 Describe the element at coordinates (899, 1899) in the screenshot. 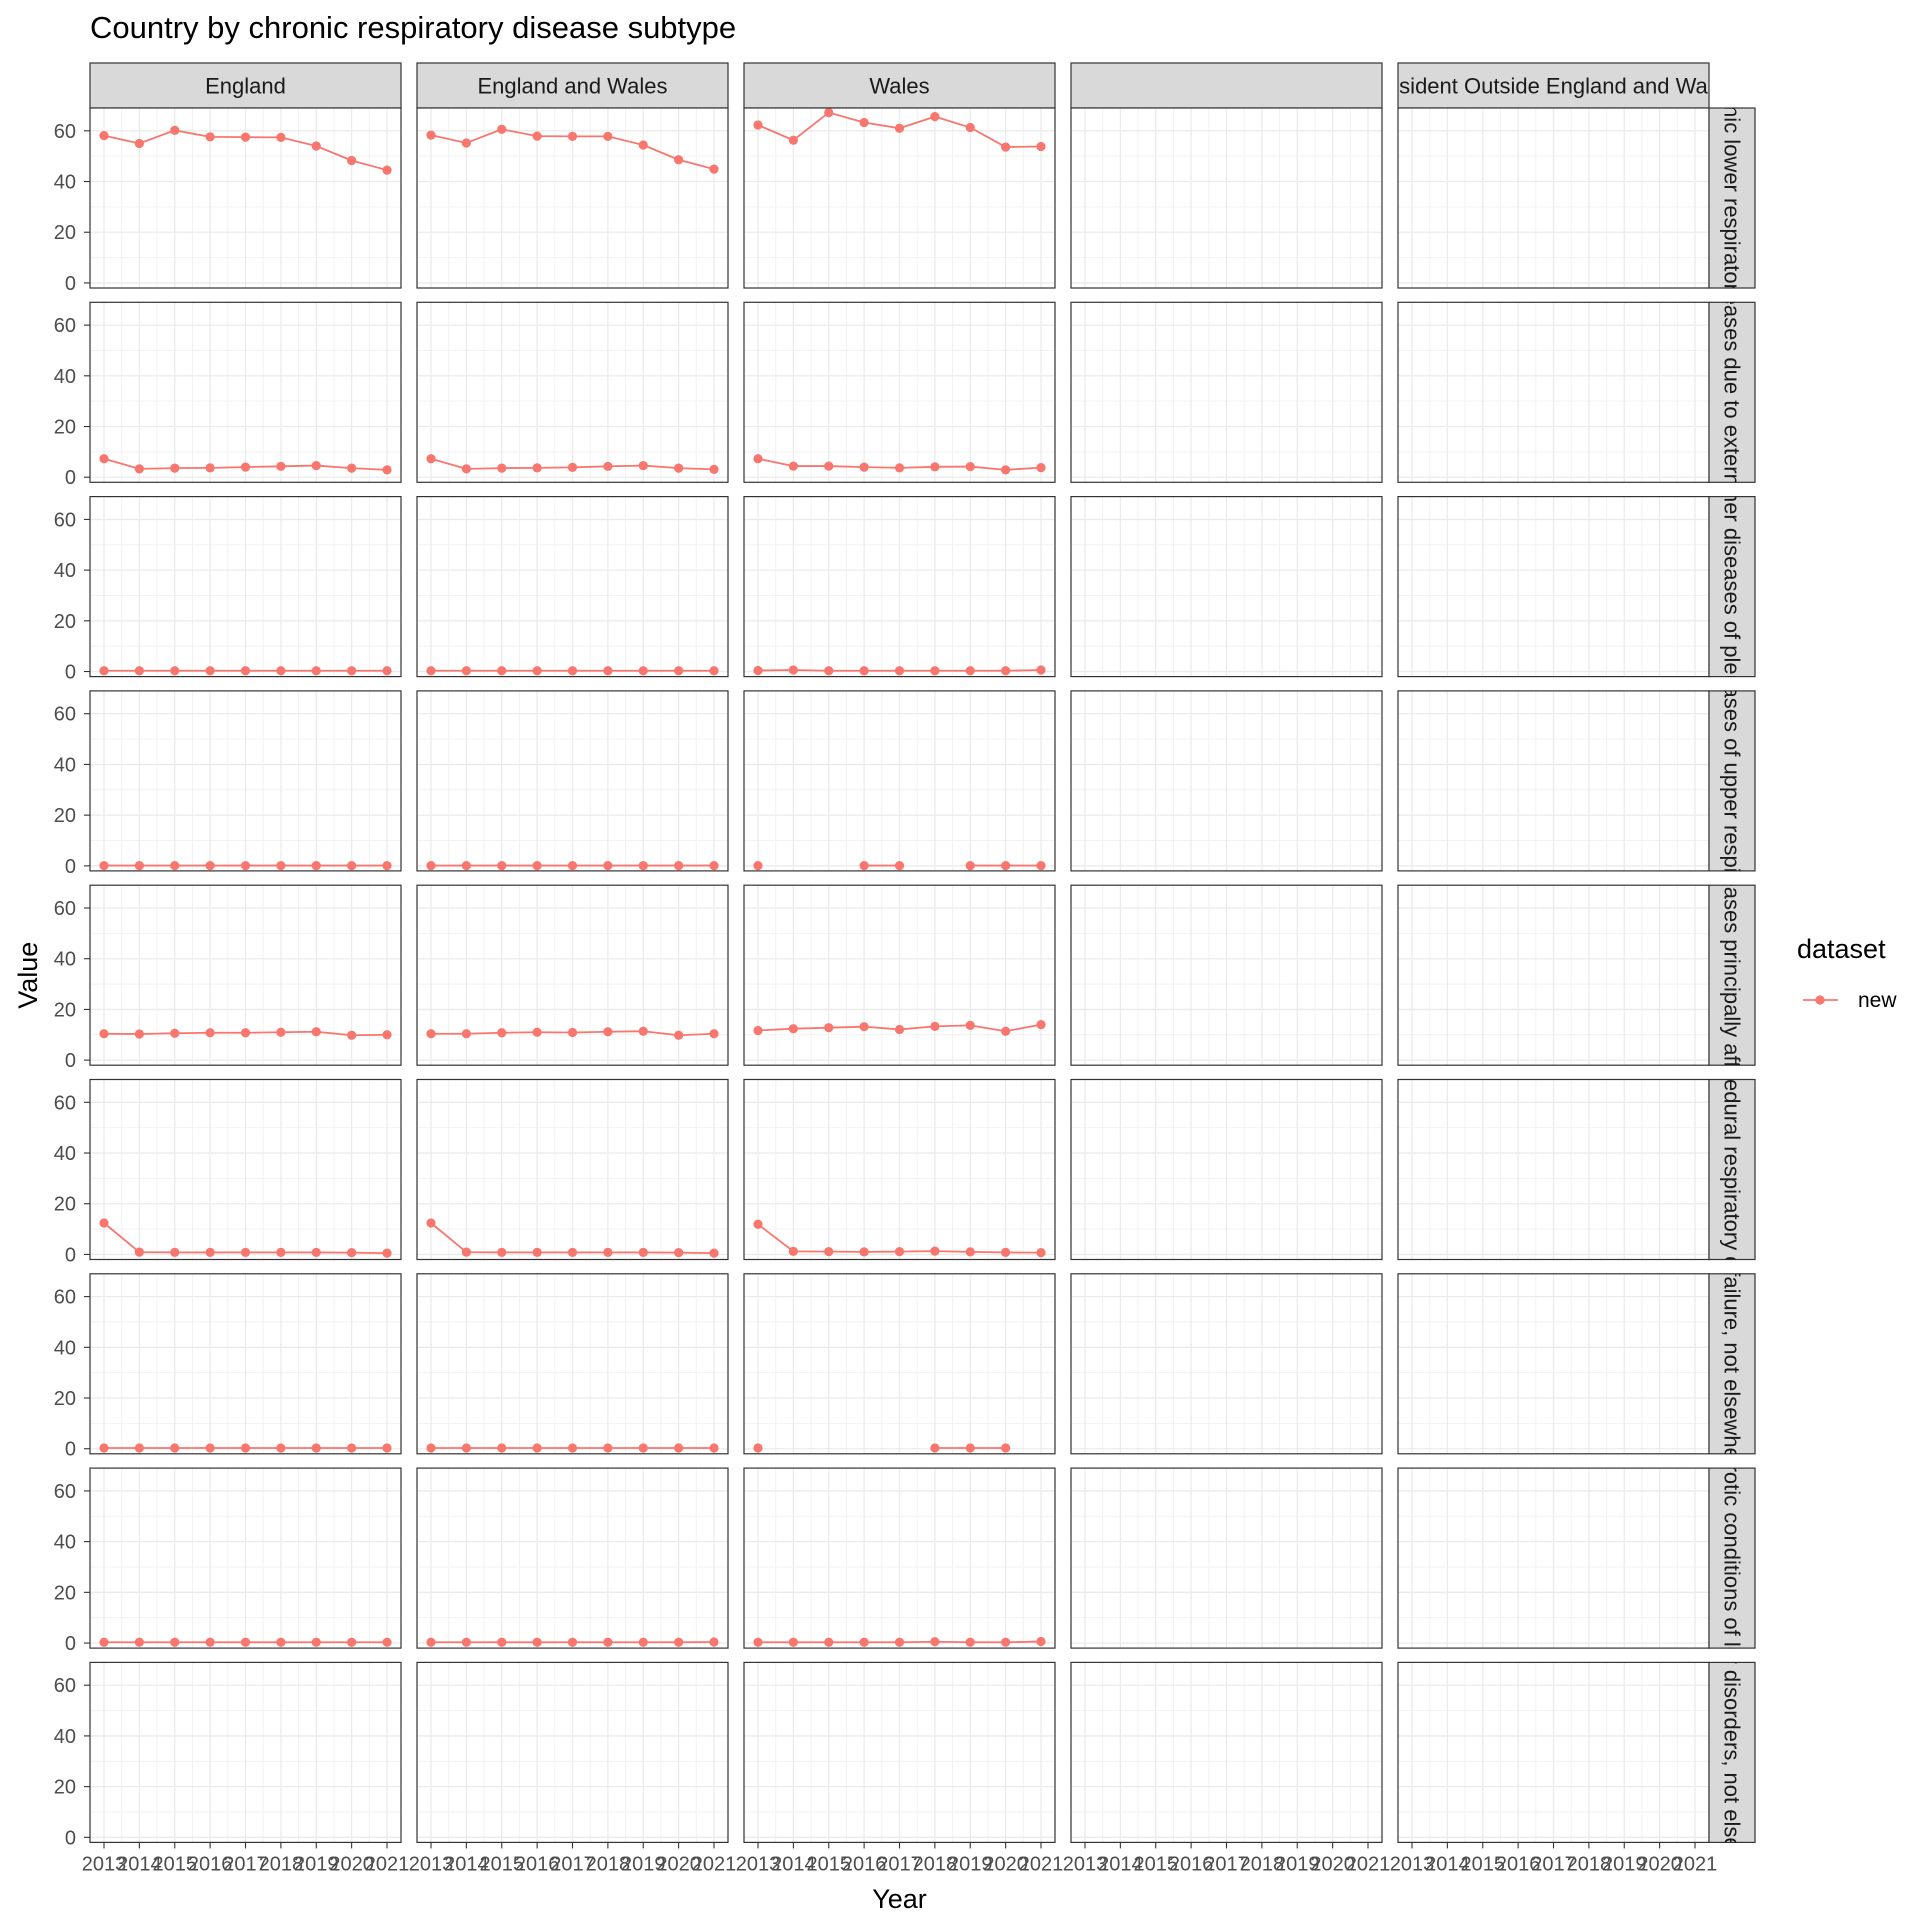

I see `x-axis-title: Year` at that location.